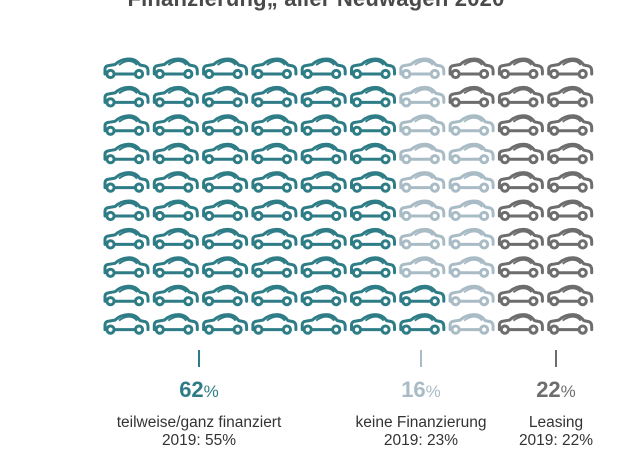 The image size is (632, 474). What do you see at coordinates (421, 422) in the screenshot?
I see `legend-none-label: keine Finanzierung` at bounding box center [421, 422].